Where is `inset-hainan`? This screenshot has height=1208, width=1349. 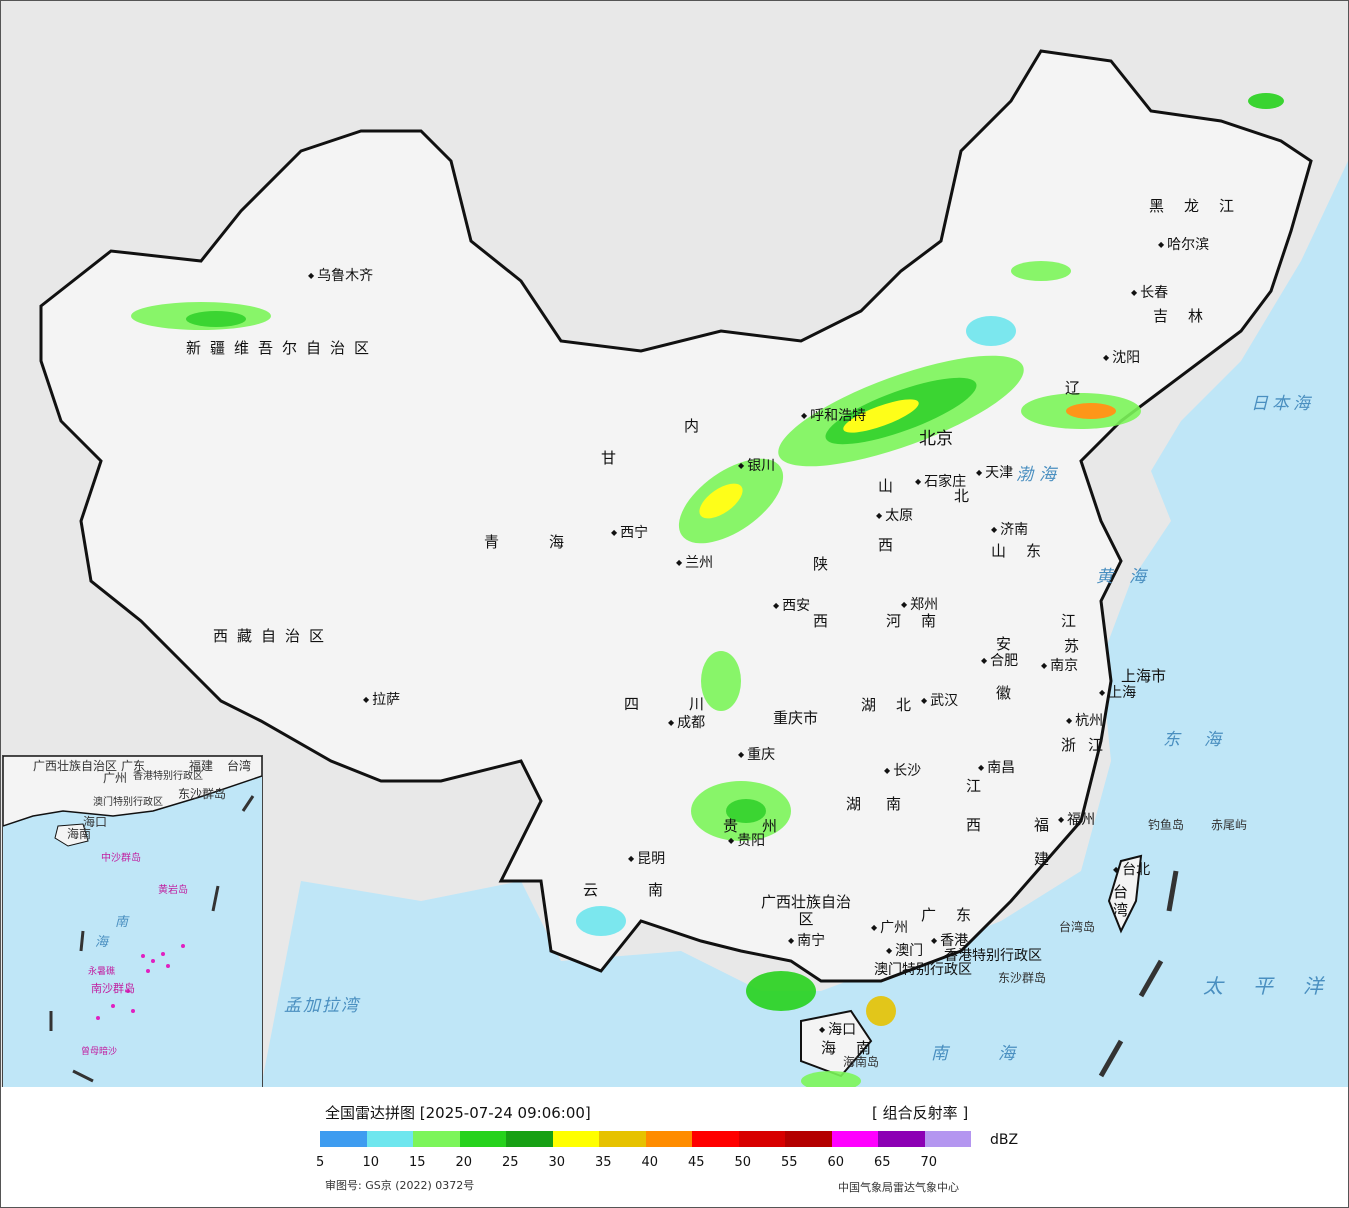 inset-hainan is located at coordinates (71, 835).